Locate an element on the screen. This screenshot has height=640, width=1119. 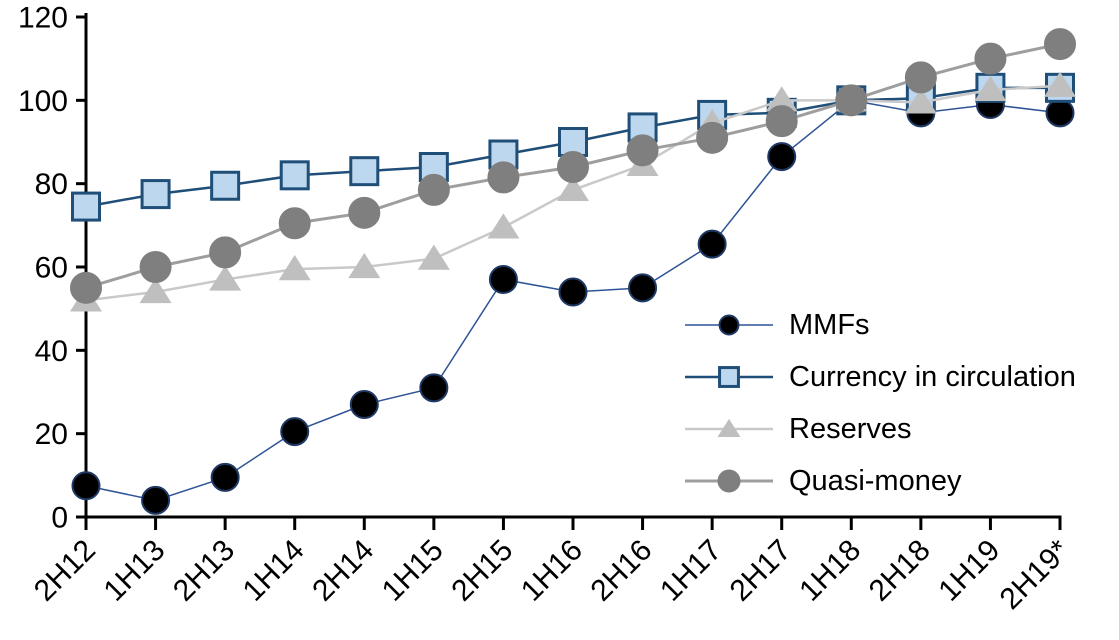
x-tick-label-2h12: 2H12 is located at coordinates (65, 571).